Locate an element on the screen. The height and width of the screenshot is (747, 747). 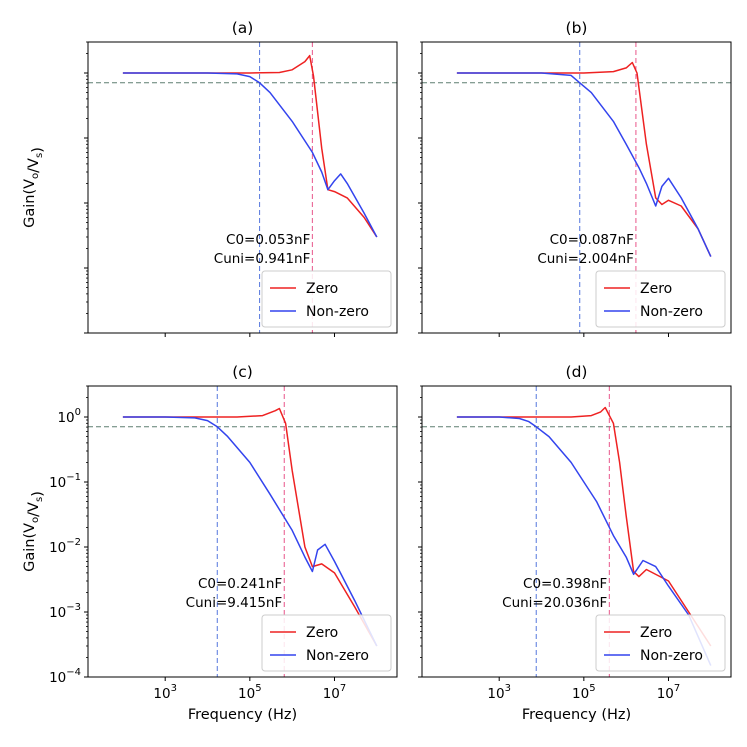
legend-box-a is located at coordinates (326, 299).